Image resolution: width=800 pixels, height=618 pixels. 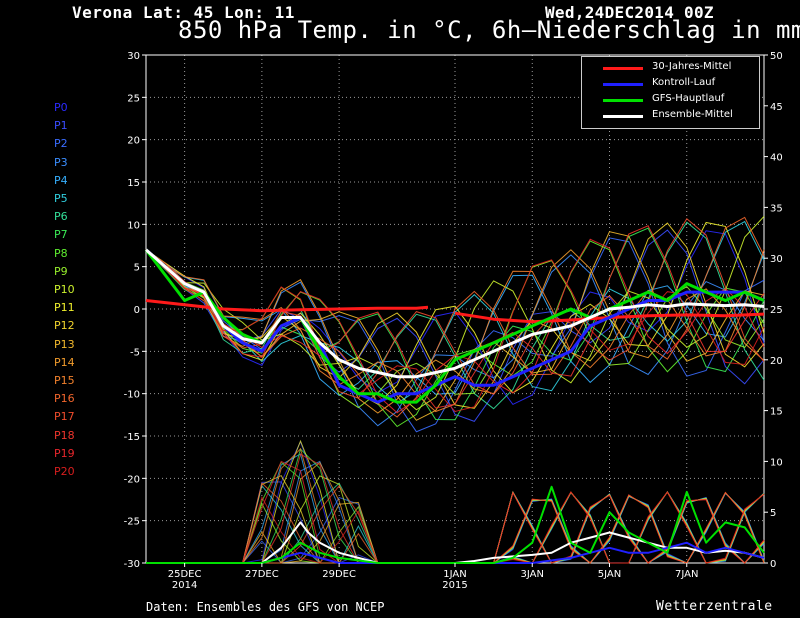 I want to click on series-30-jahres-mittel-left, so click(x=287, y=306).